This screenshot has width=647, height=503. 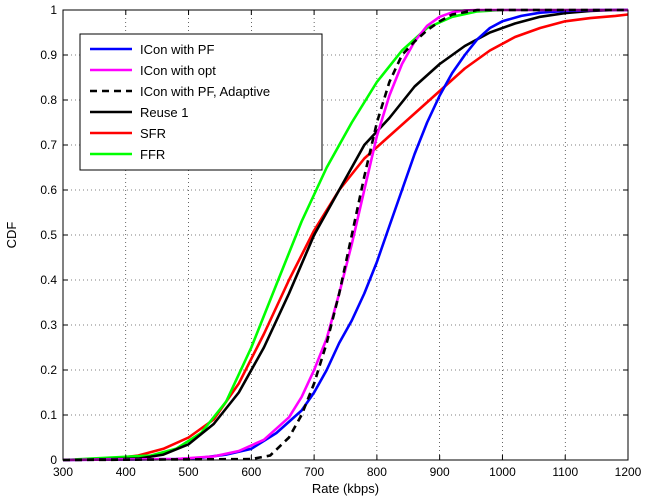 What do you see at coordinates (153, 133) in the screenshot?
I see `legend-label-4: SFR` at bounding box center [153, 133].